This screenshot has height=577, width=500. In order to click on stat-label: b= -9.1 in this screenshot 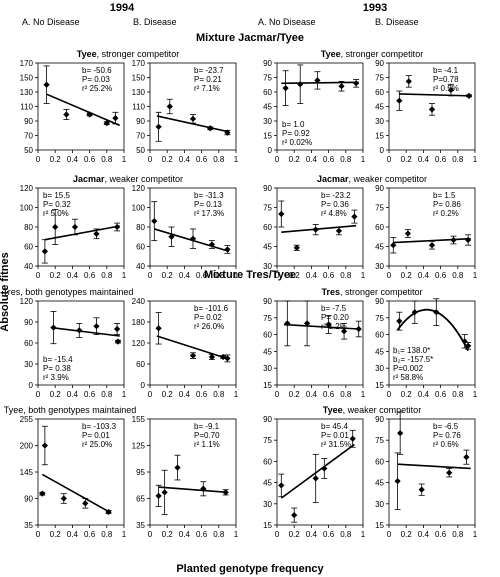, I will do `click(207, 426)`.